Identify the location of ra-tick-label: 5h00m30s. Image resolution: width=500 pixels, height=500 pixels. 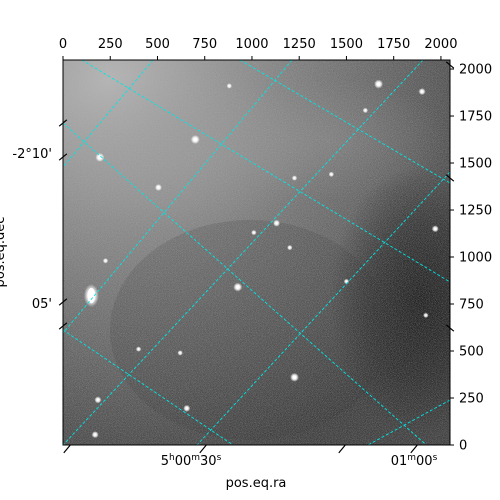
(191, 461).